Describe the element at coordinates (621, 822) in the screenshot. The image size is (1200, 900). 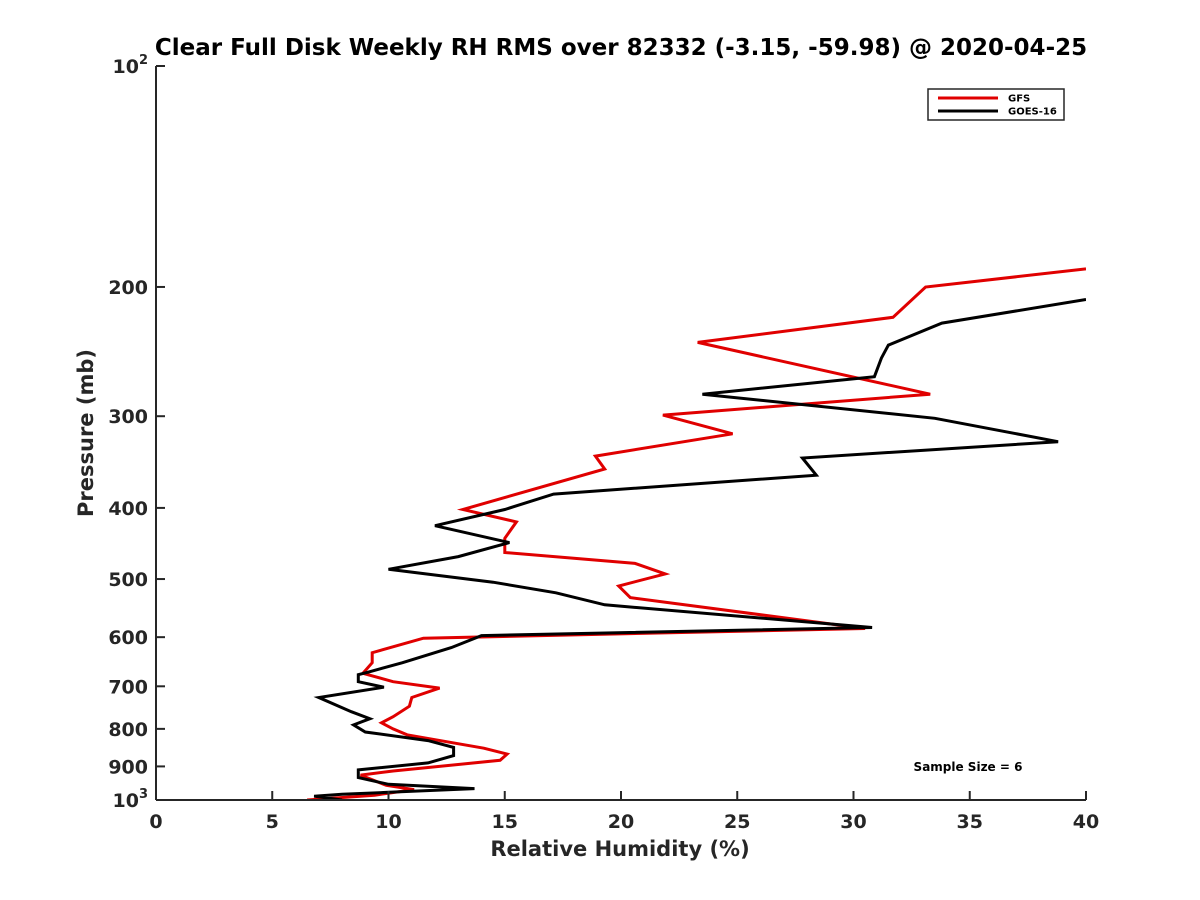
I see `x-tick-label: 20` at that location.